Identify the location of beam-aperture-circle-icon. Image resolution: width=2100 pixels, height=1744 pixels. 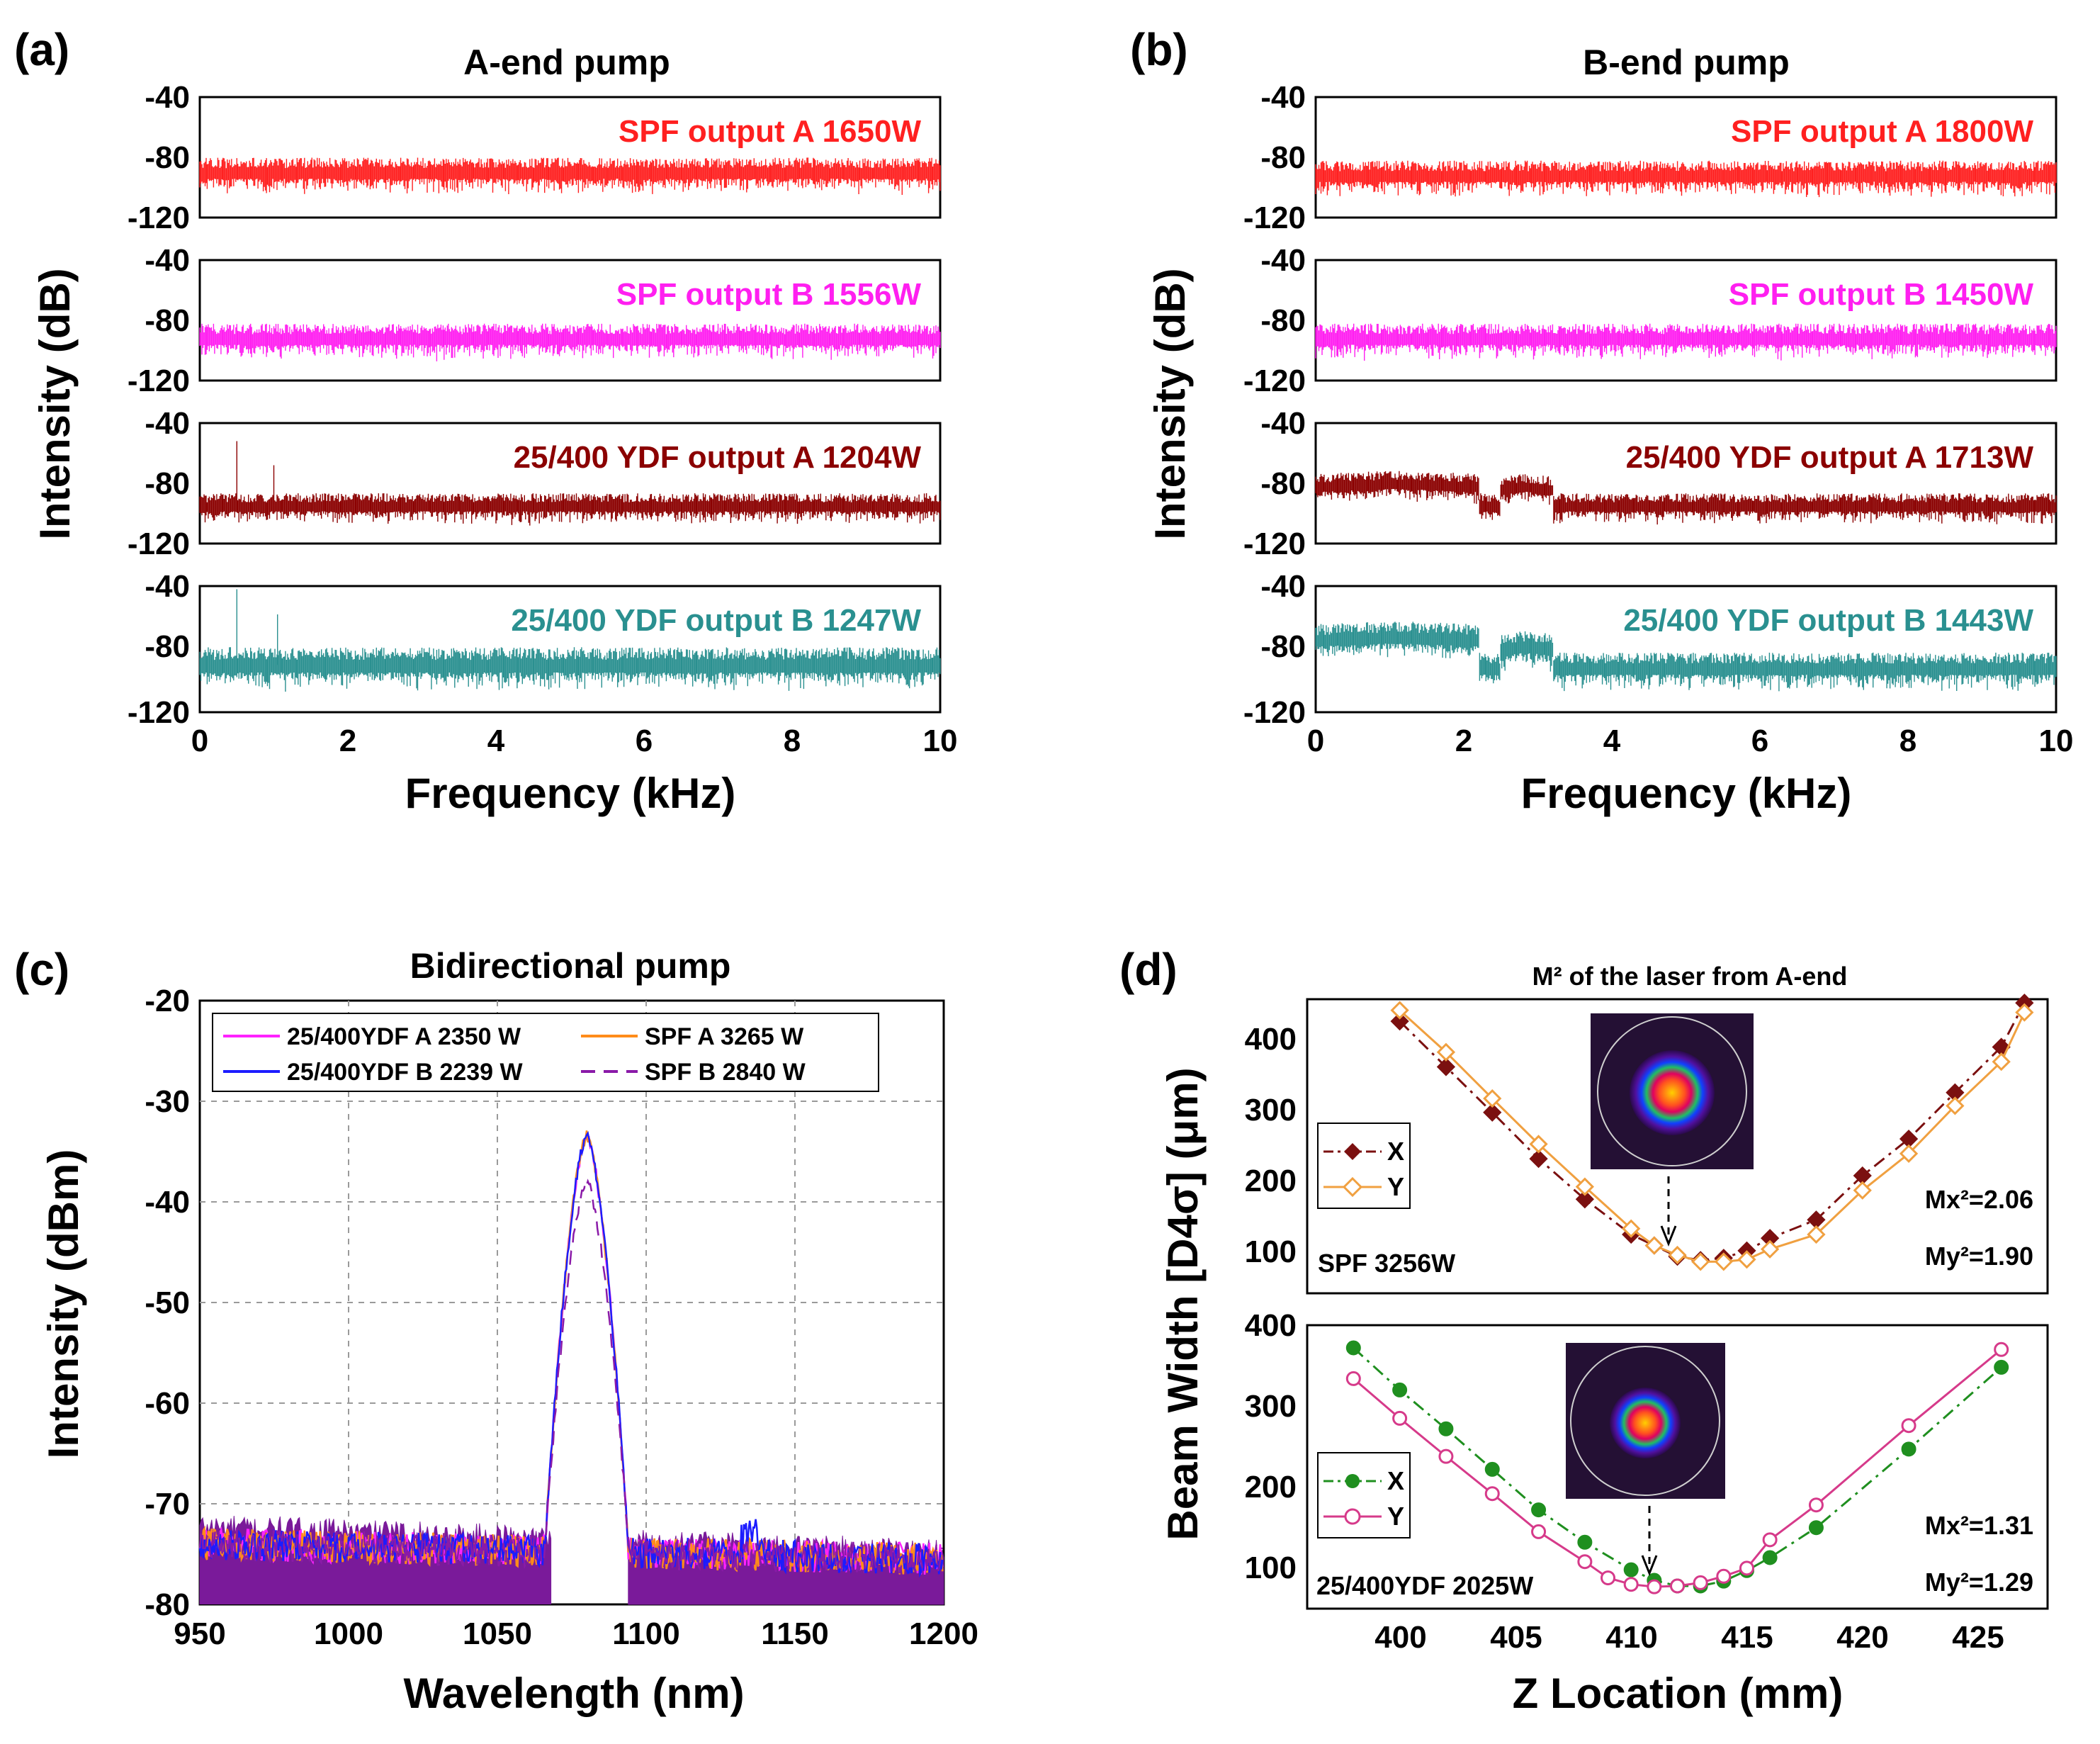
(1672, 1091).